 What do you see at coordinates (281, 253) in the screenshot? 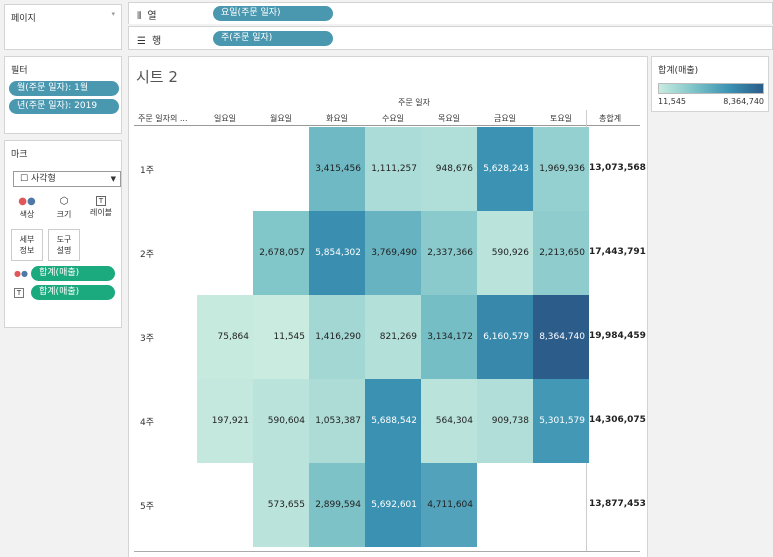
I see `heatmap-cell: 2,678,057` at bounding box center [281, 253].